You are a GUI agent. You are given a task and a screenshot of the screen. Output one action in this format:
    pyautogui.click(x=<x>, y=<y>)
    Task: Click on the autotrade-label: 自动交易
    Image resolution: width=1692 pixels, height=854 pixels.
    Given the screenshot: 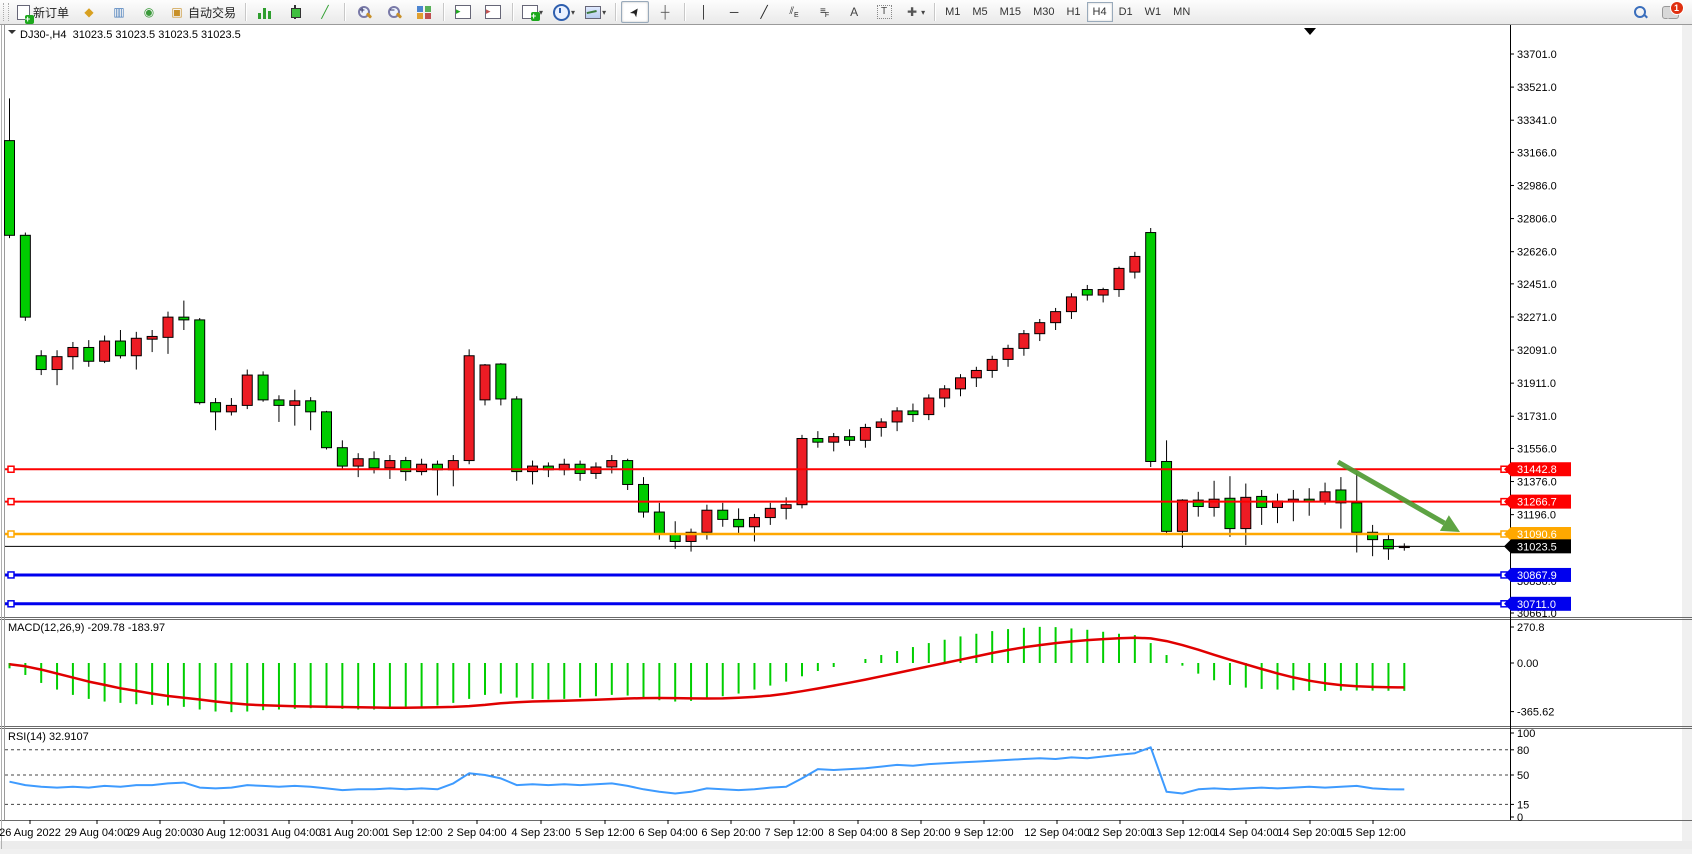 What is the action you would take?
    pyautogui.click(x=212, y=12)
    